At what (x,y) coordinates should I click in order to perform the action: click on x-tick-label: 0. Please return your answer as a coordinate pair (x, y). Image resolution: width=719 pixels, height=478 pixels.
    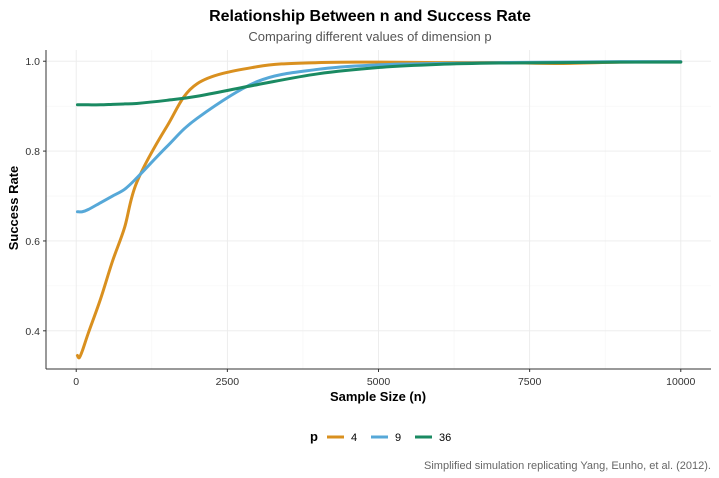
    Looking at the image, I should click on (76, 382).